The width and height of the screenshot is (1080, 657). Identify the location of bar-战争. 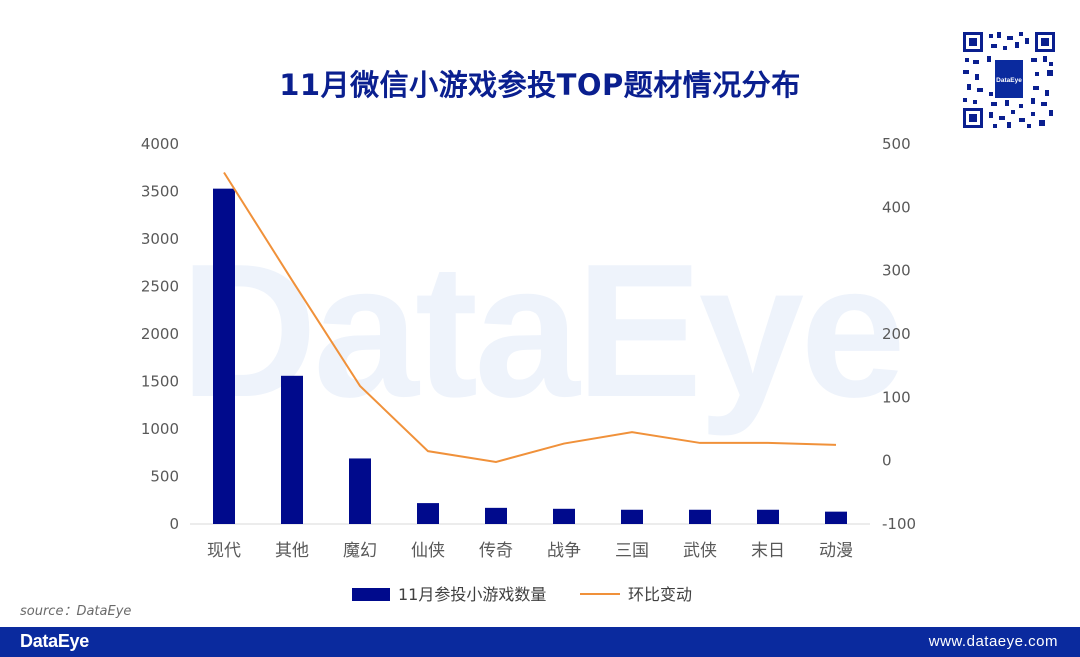
(564, 516).